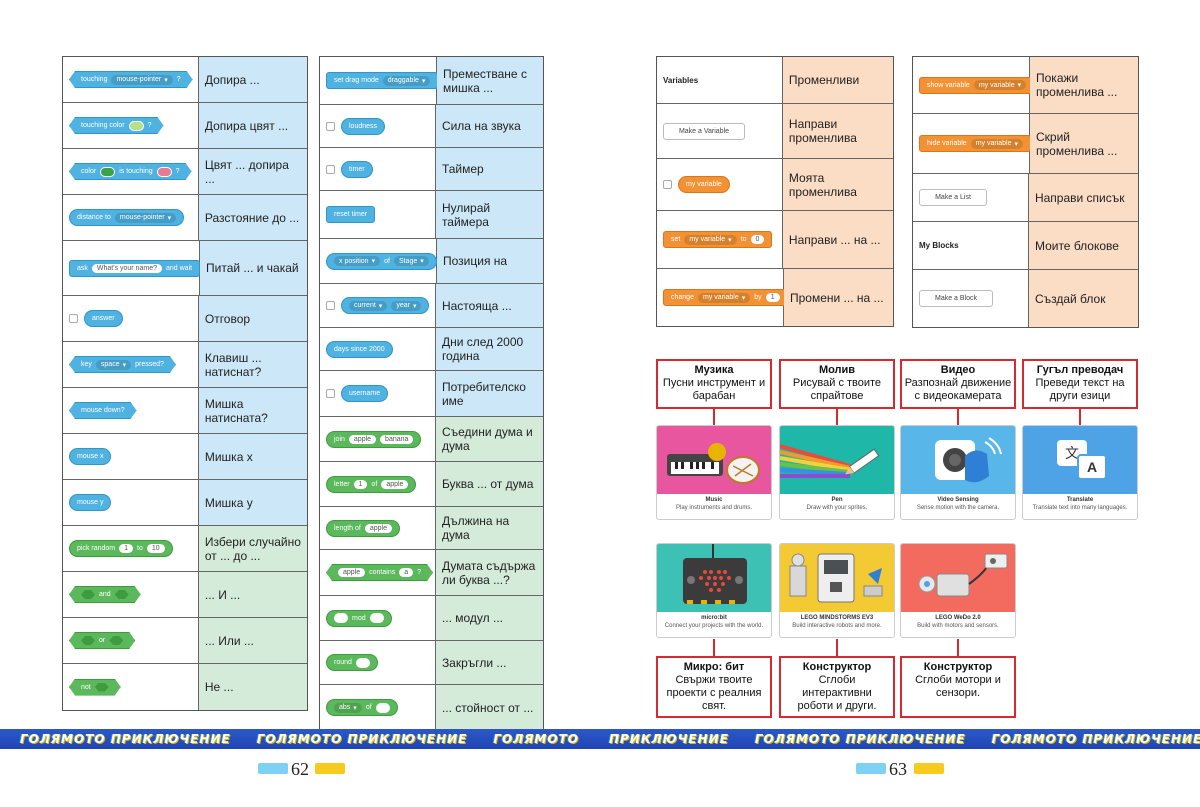 The height and width of the screenshot is (807, 1200). Describe the element at coordinates (489, 349) in the screenshot. I see `row-label: Дни след 2000 година` at that location.